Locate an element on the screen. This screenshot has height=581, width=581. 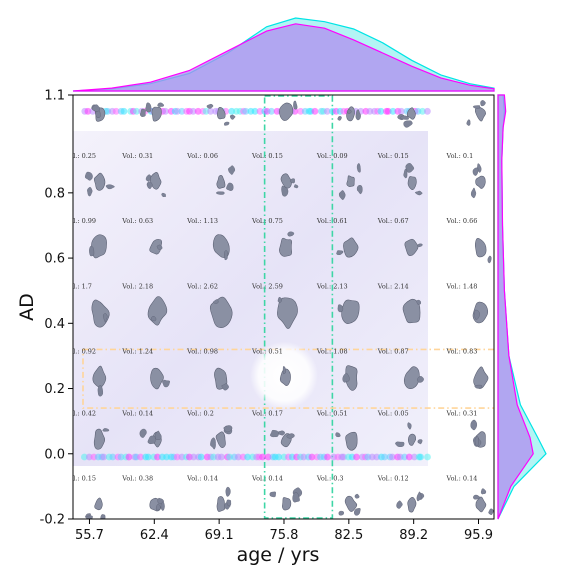
volume-label: Vol.: 1.24 is located at coordinates (137, 351).